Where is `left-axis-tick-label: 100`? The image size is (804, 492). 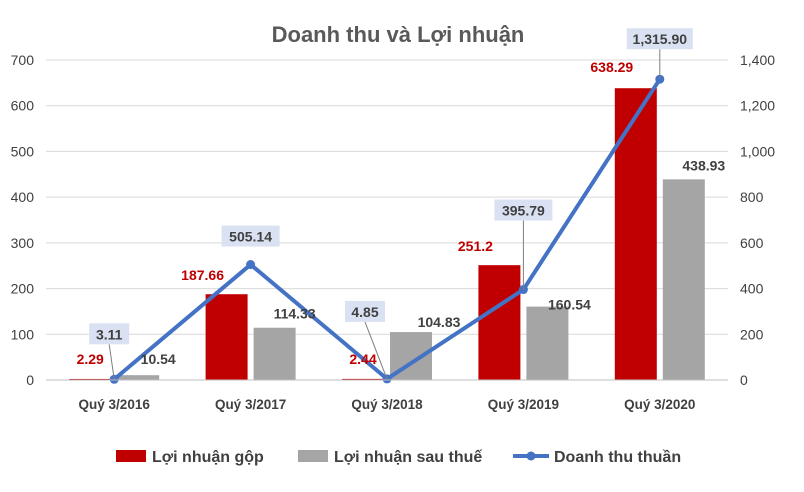
left-axis-tick-label: 100 is located at coordinates (23, 334).